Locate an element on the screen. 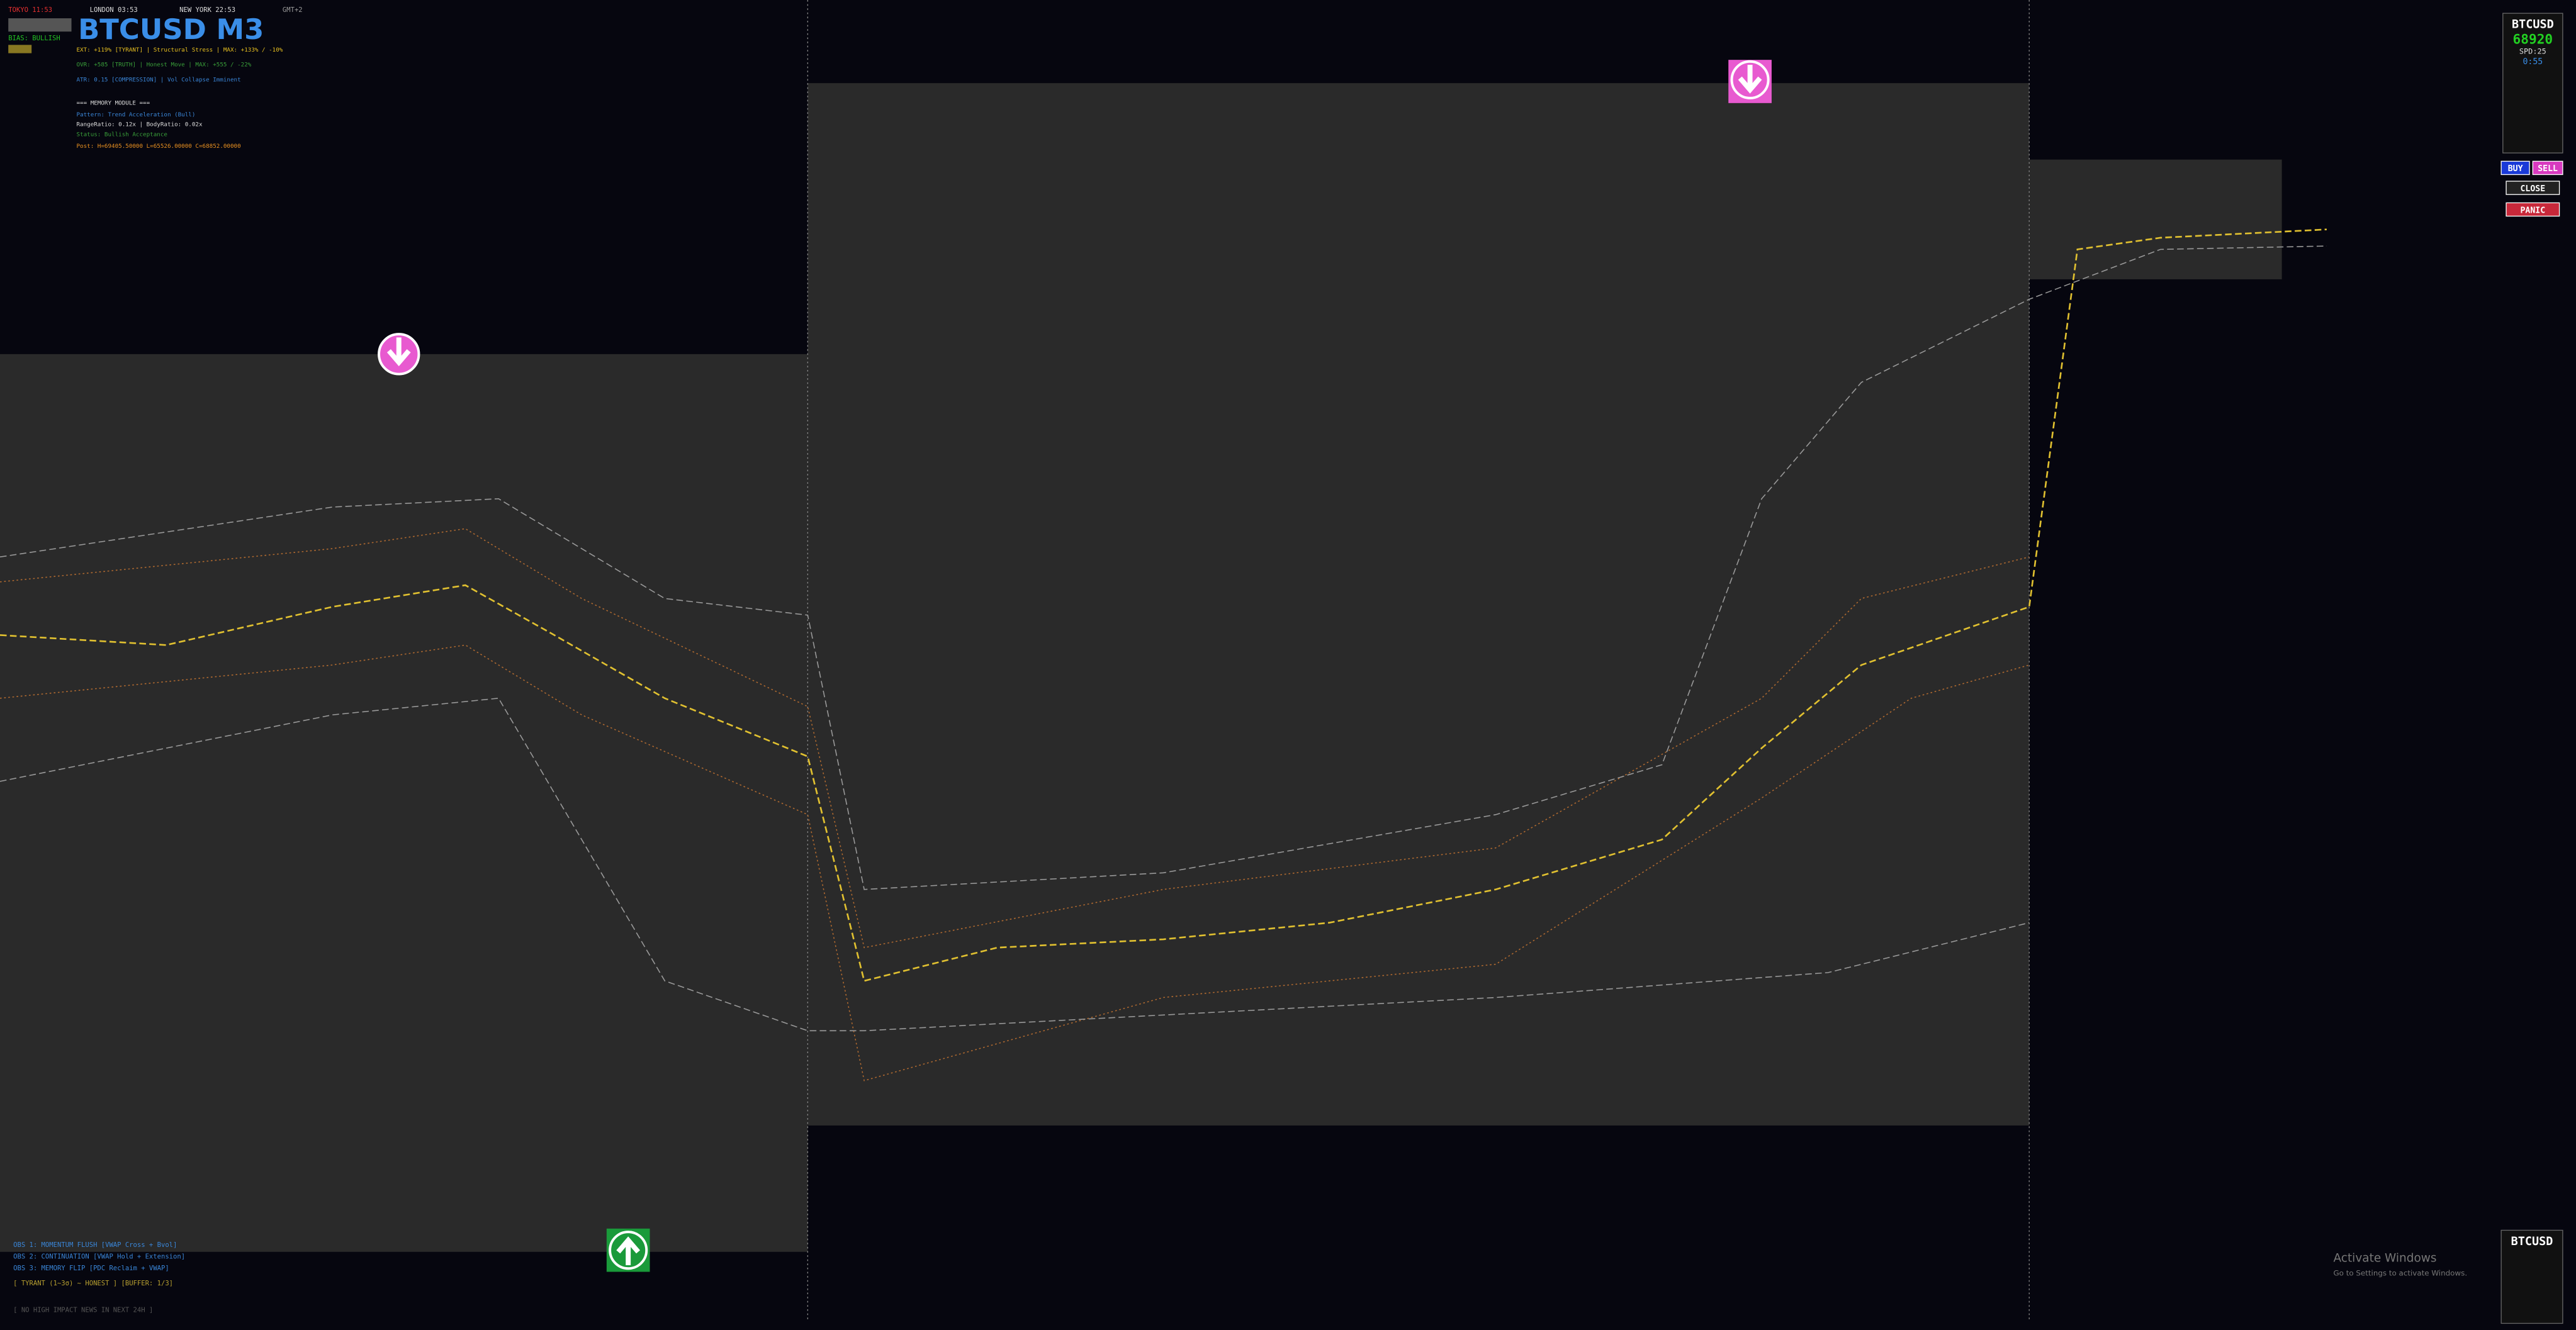 The image size is (2576, 1330). memory: Status: Bullish Acceptance is located at coordinates (121, 134).